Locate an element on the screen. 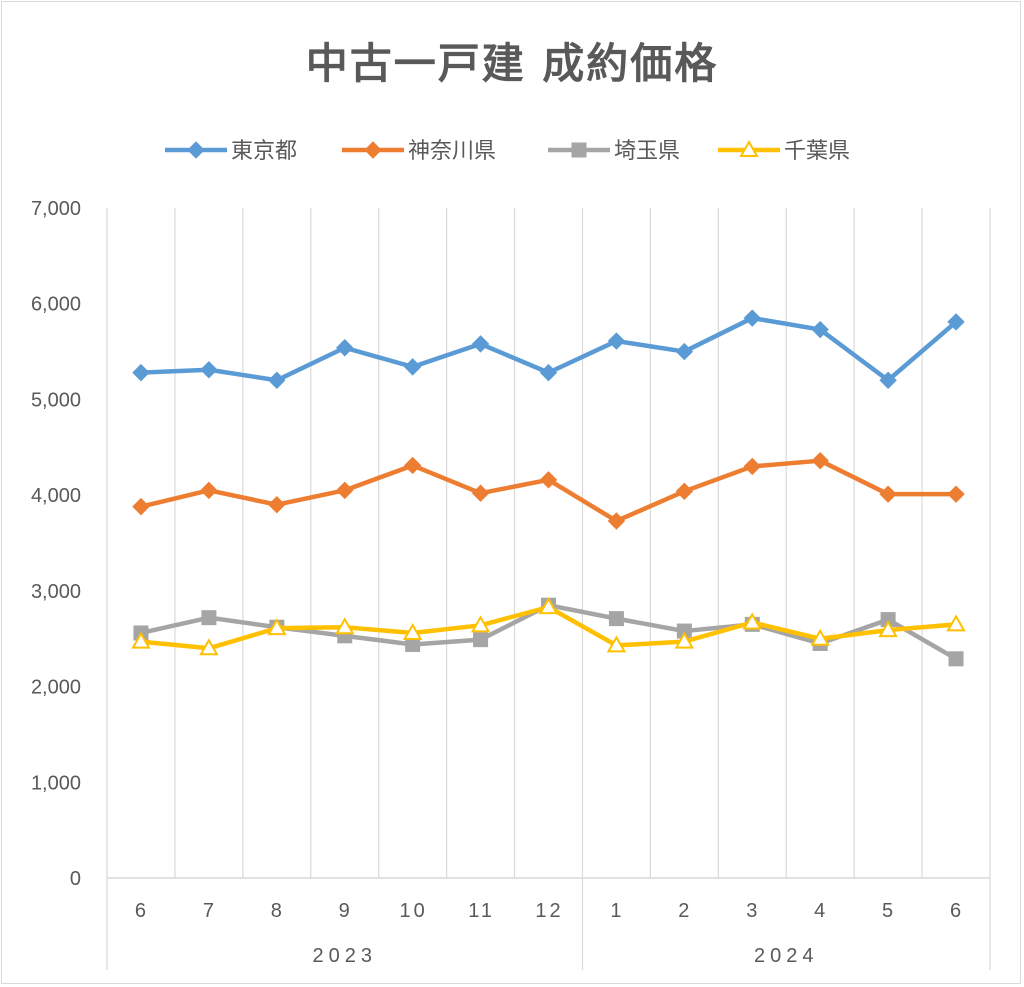 Image resolution: width=1024 pixels, height=987 pixels. x-tick-label: 5 is located at coordinates (889, 911).